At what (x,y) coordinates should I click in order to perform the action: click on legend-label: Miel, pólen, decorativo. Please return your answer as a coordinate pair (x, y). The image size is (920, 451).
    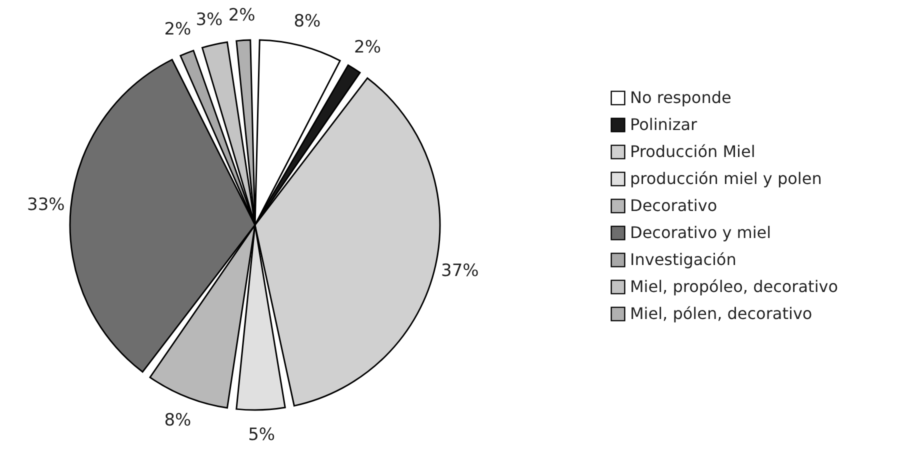
    Looking at the image, I should click on (721, 313).